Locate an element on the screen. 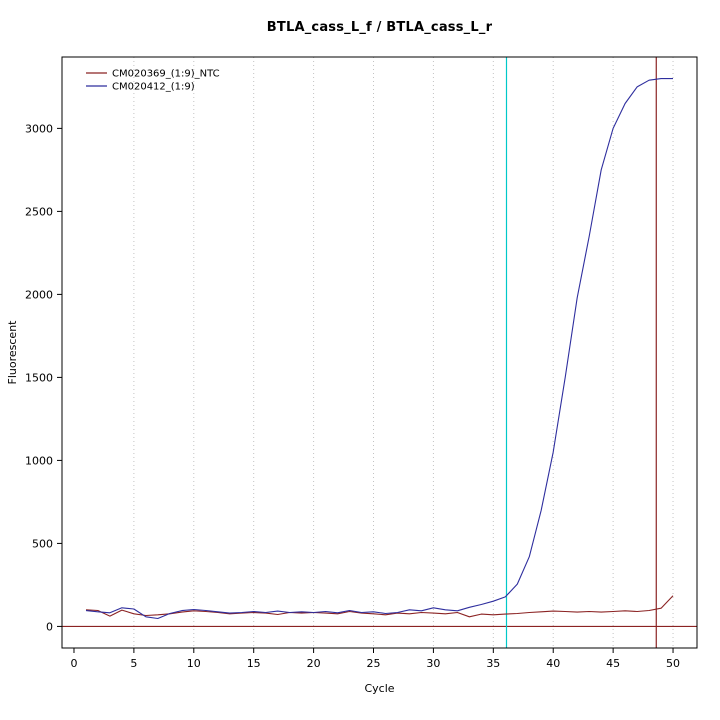  x-axis-label: Cycle is located at coordinates (379, 688).